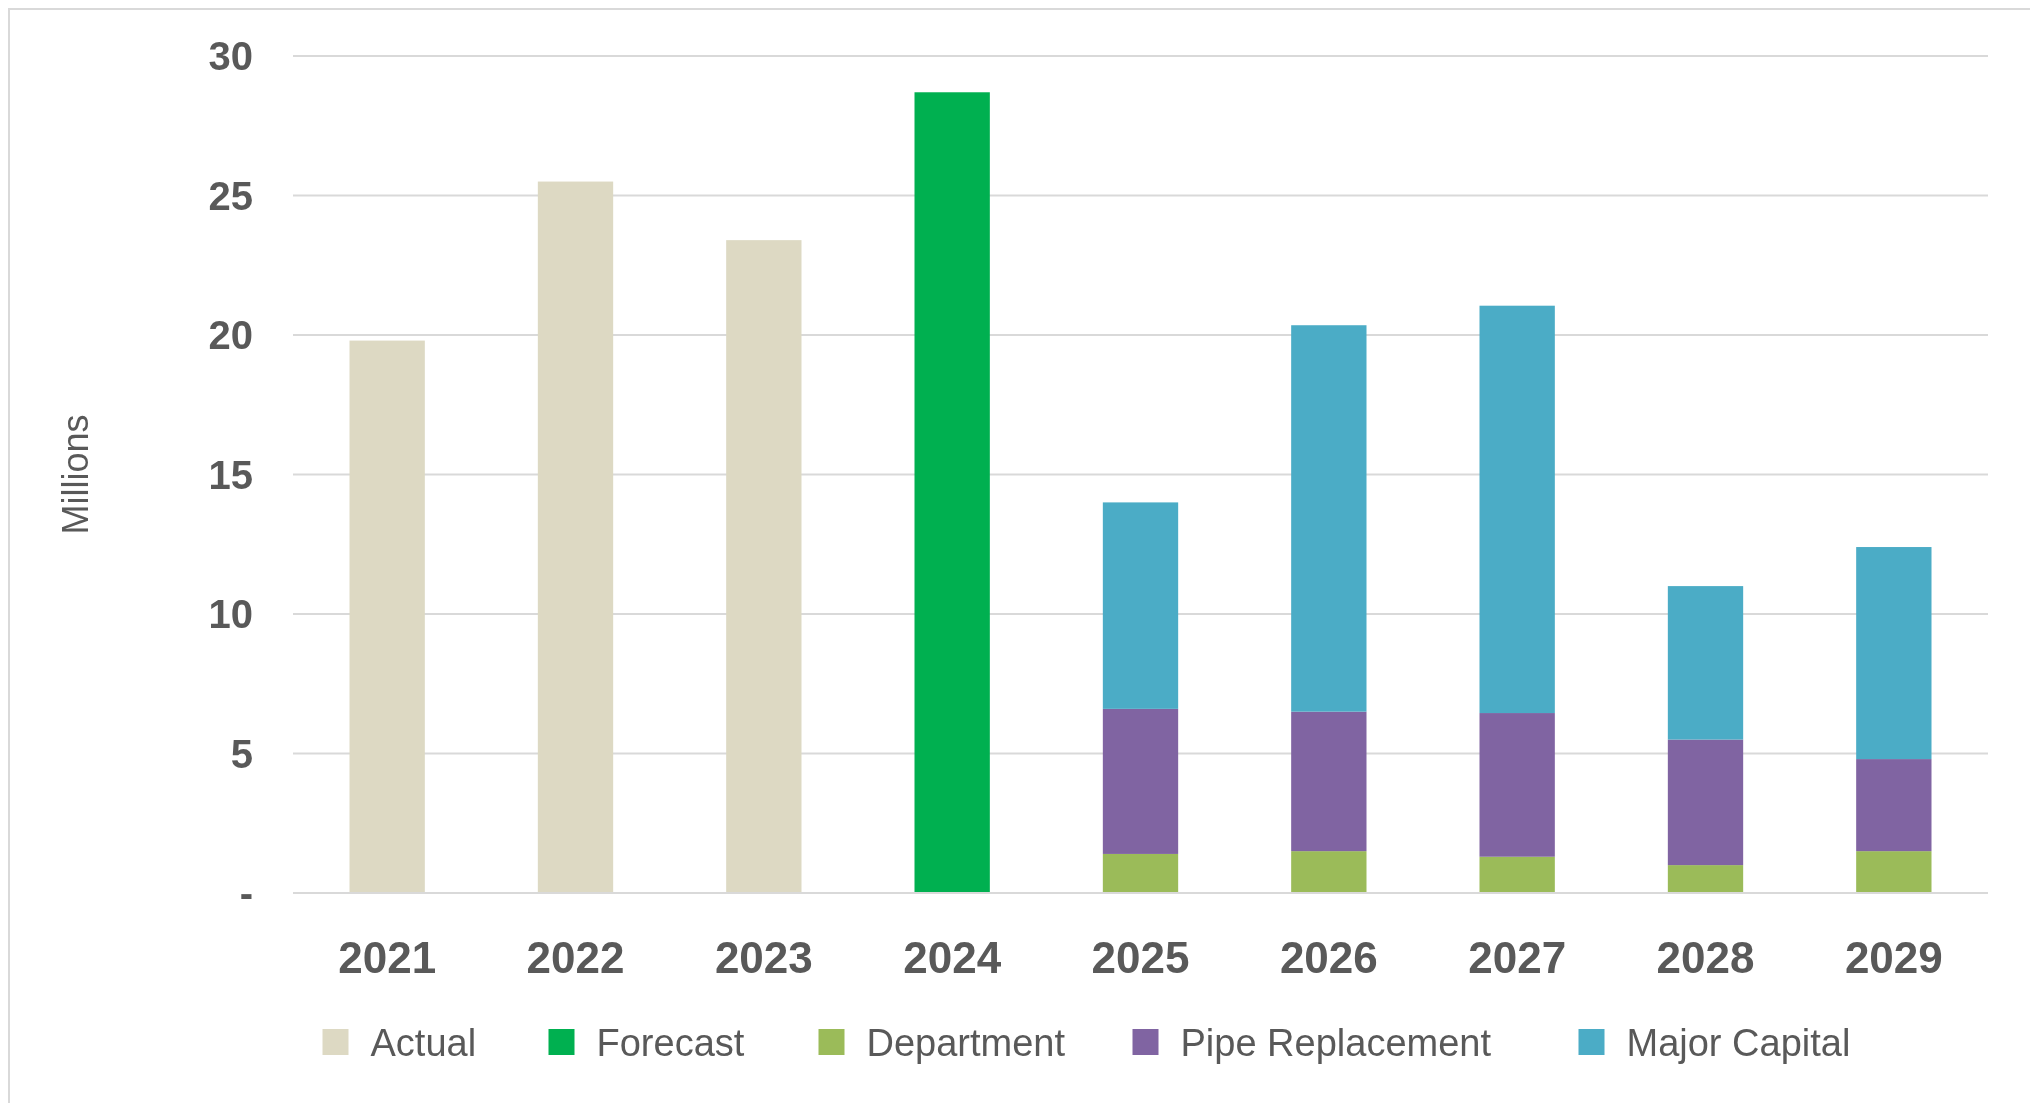  What do you see at coordinates (1140, 957) in the screenshot?
I see `x-tick-label: 2025` at bounding box center [1140, 957].